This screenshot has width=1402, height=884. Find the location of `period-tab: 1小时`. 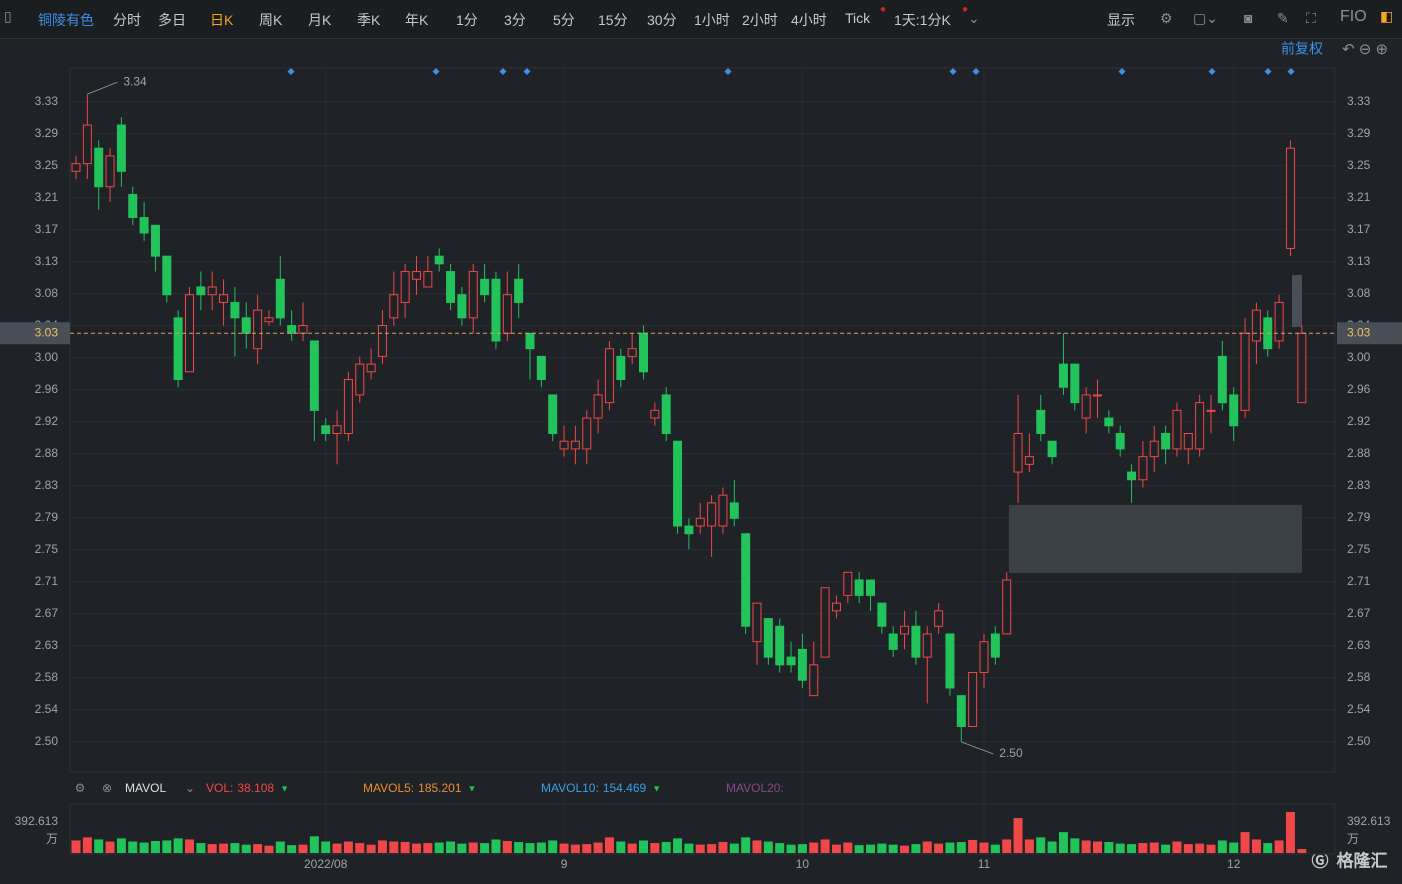

period-tab: 1小时 is located at coordinates (712, 20).